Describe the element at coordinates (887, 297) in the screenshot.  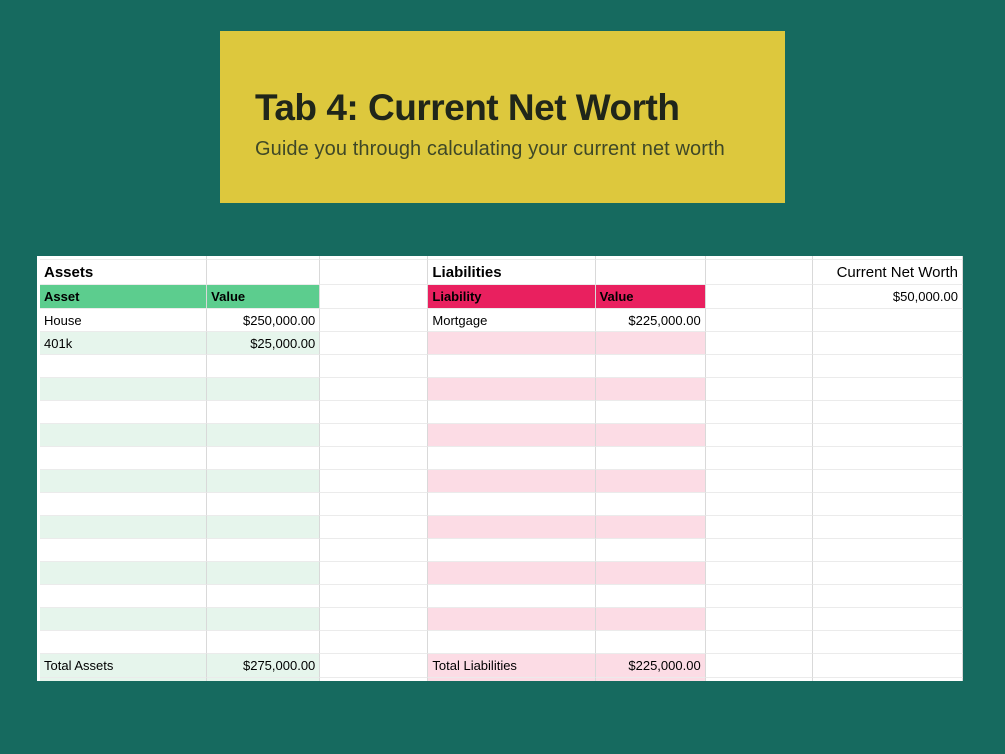
I see `networth-value: $50,000.00` at that location.